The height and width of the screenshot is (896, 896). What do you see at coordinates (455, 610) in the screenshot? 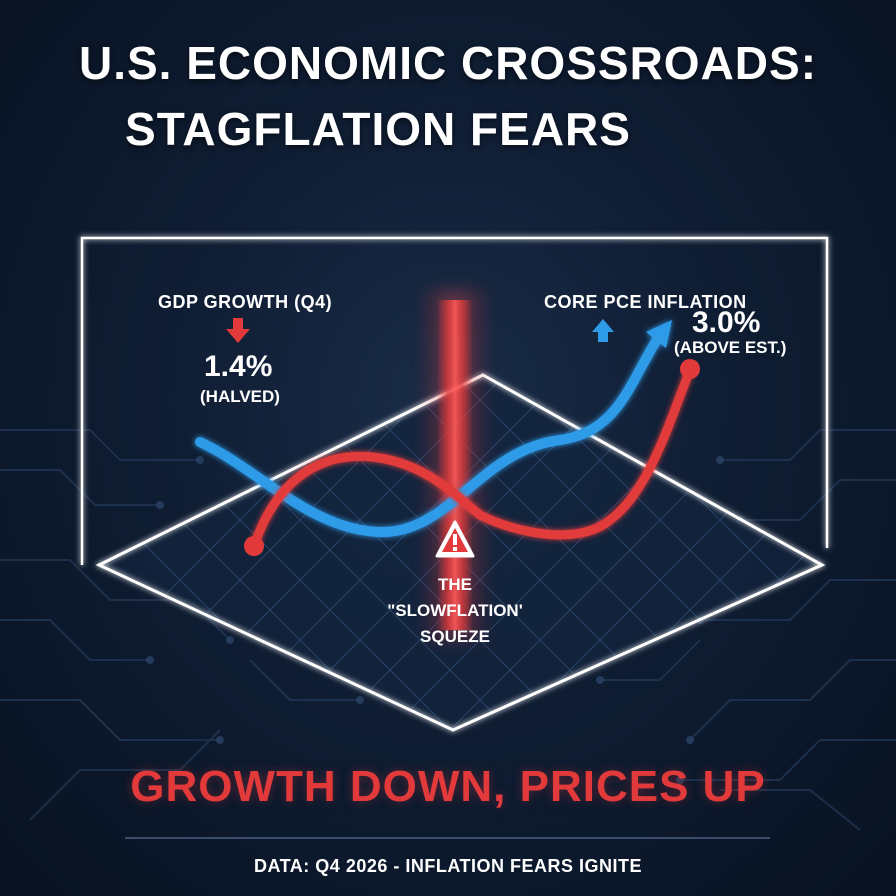
I see `squeeze-label-line-2: "SLOWFLATION'` at bounding box center [455, 610].